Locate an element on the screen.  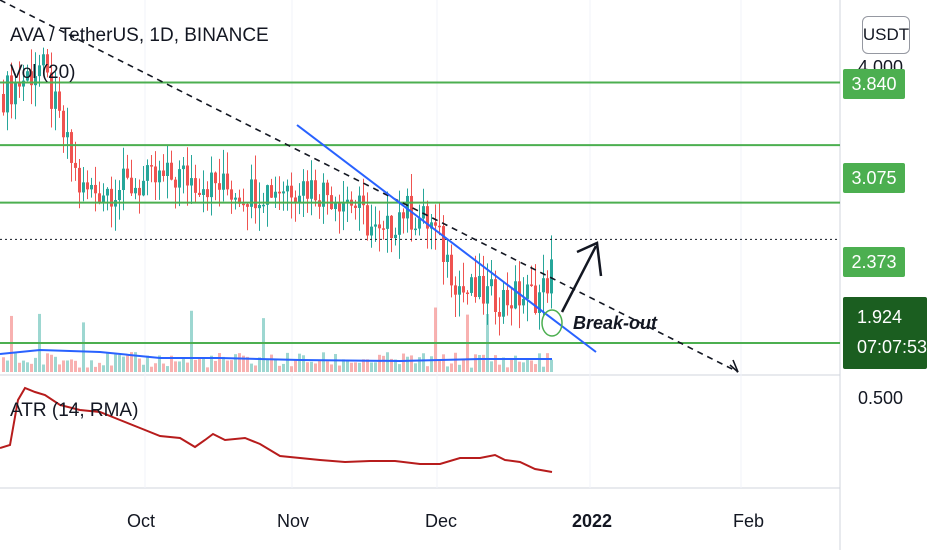
breakout-arrowhead is located at coordinates (589, 259).